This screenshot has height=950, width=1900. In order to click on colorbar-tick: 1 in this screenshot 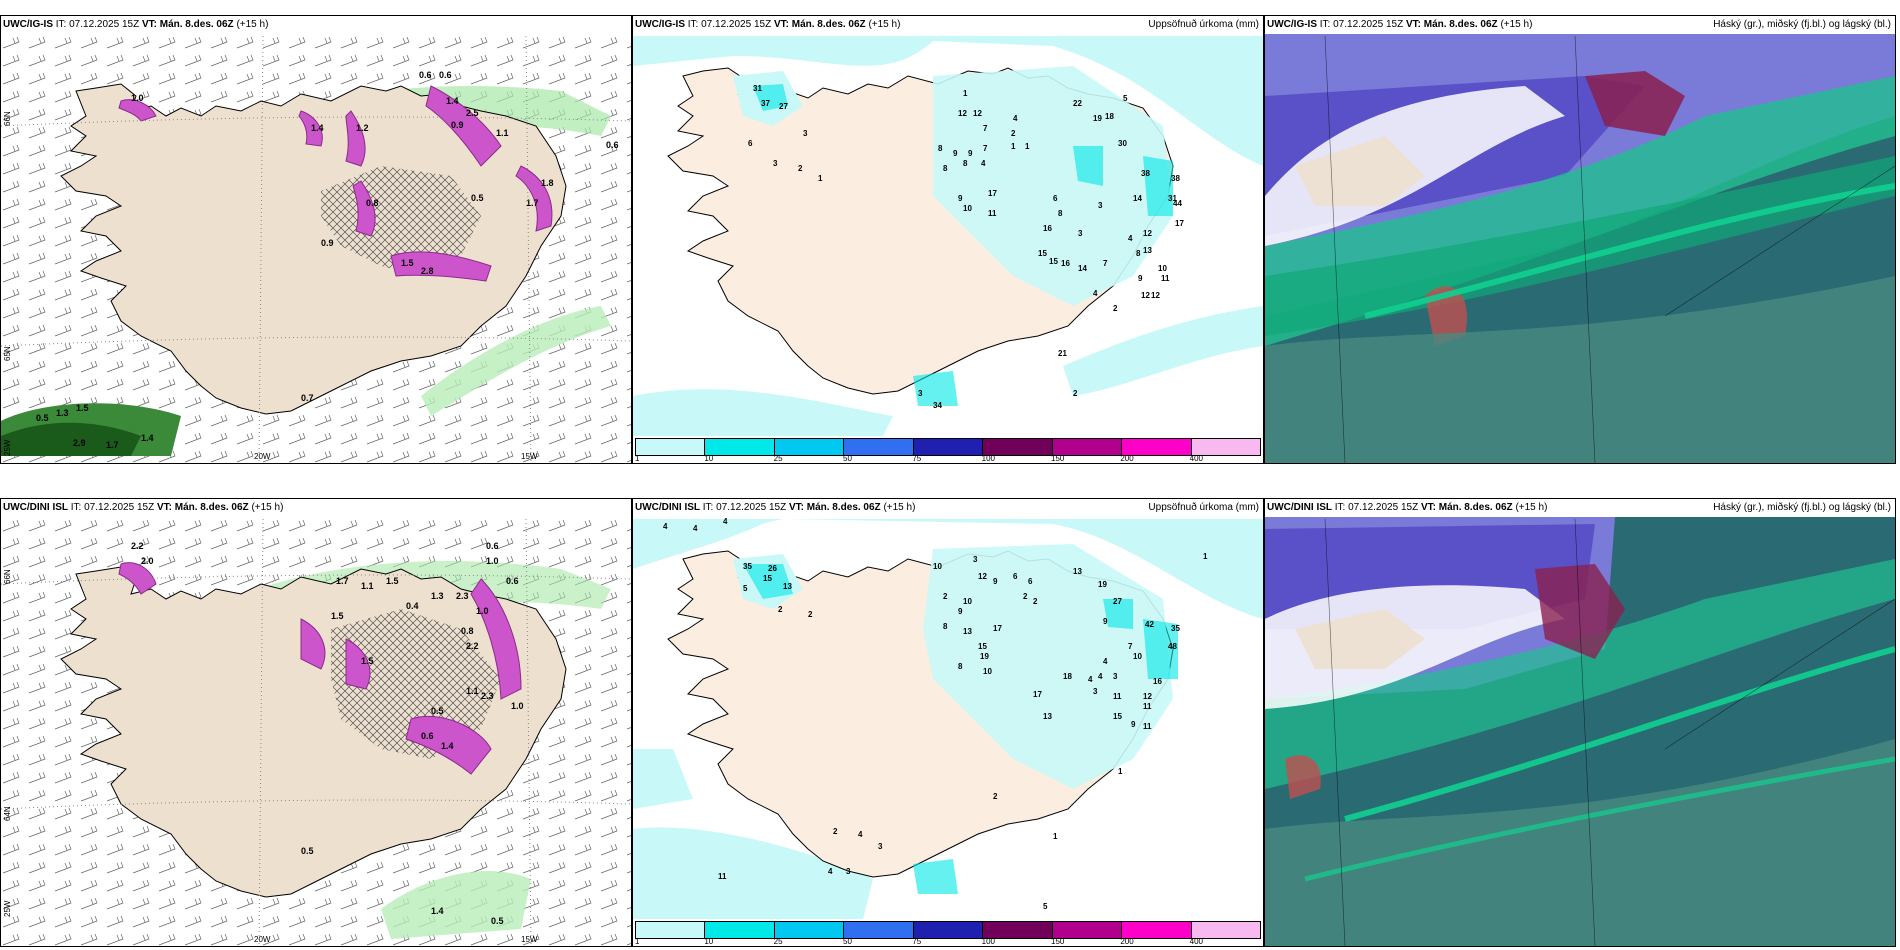, I will do `click(637, 941)`.